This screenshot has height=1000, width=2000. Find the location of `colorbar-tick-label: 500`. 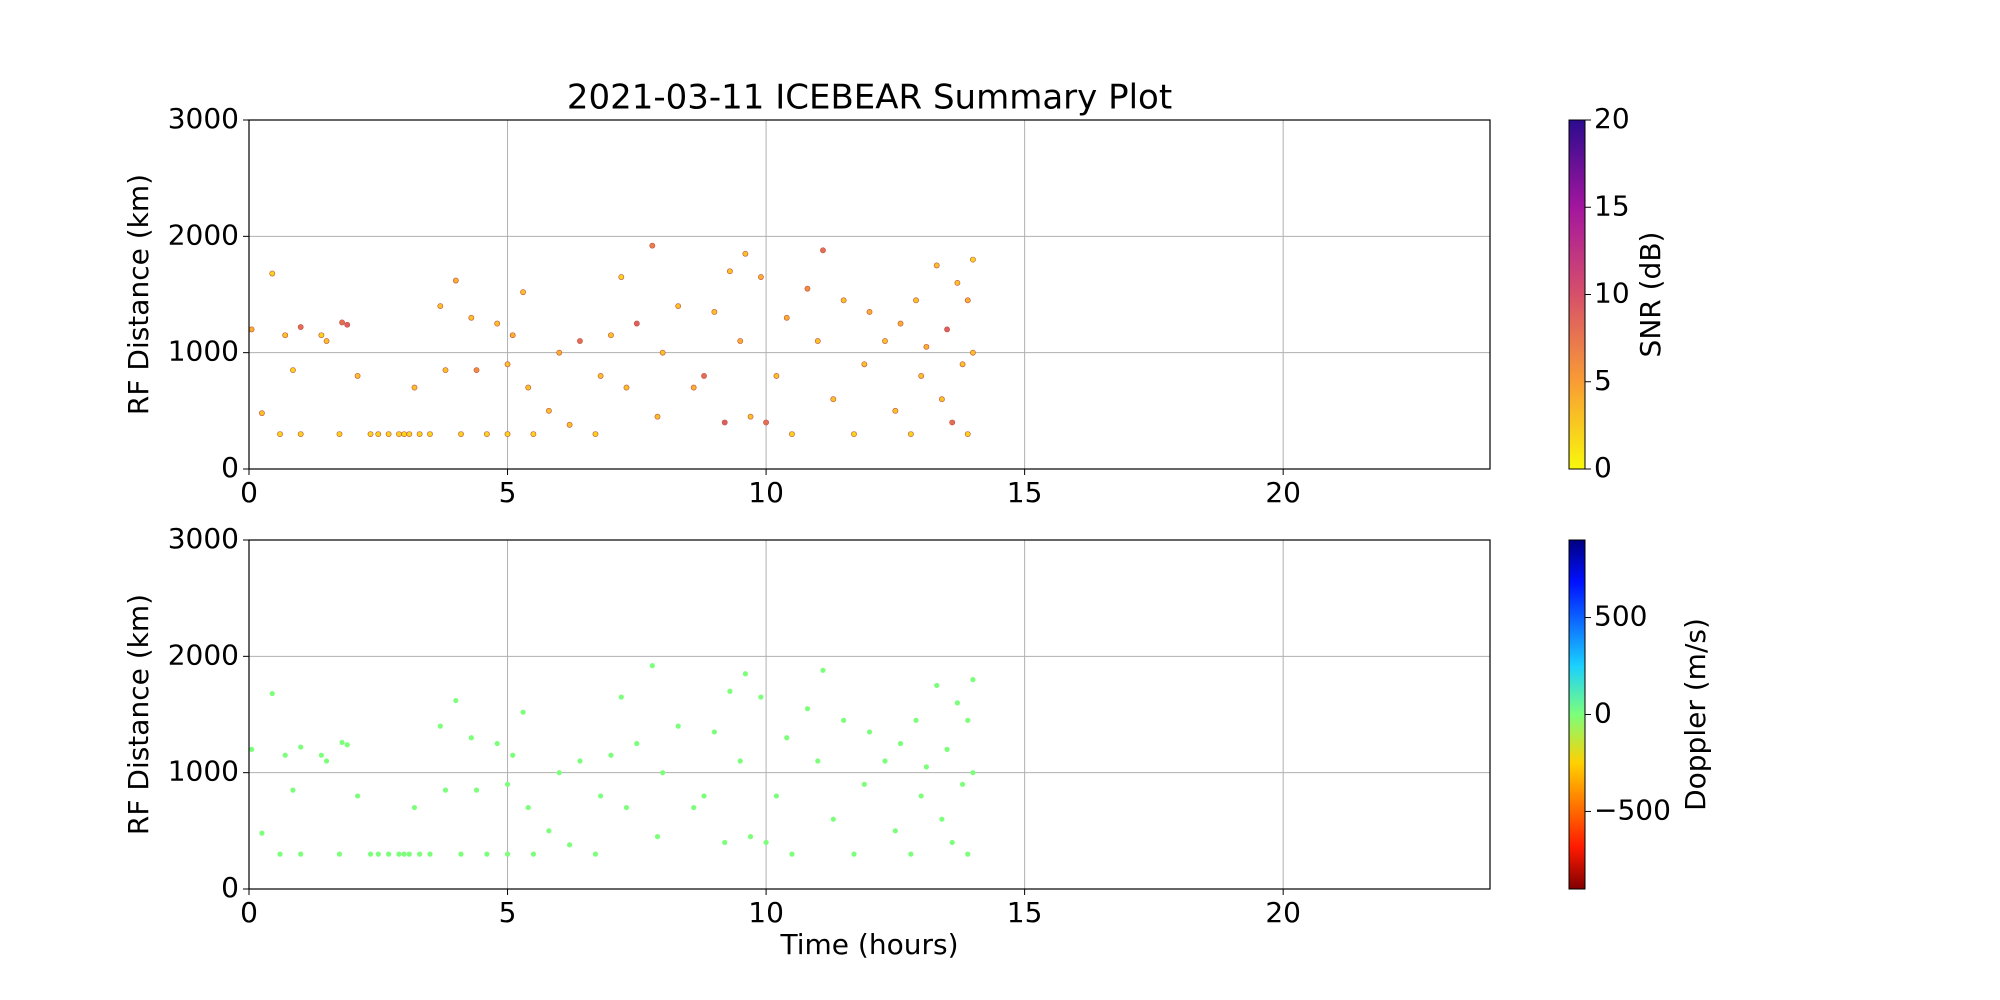

colorbar-tick-label: 500 is located at coordinates (1620, 616).